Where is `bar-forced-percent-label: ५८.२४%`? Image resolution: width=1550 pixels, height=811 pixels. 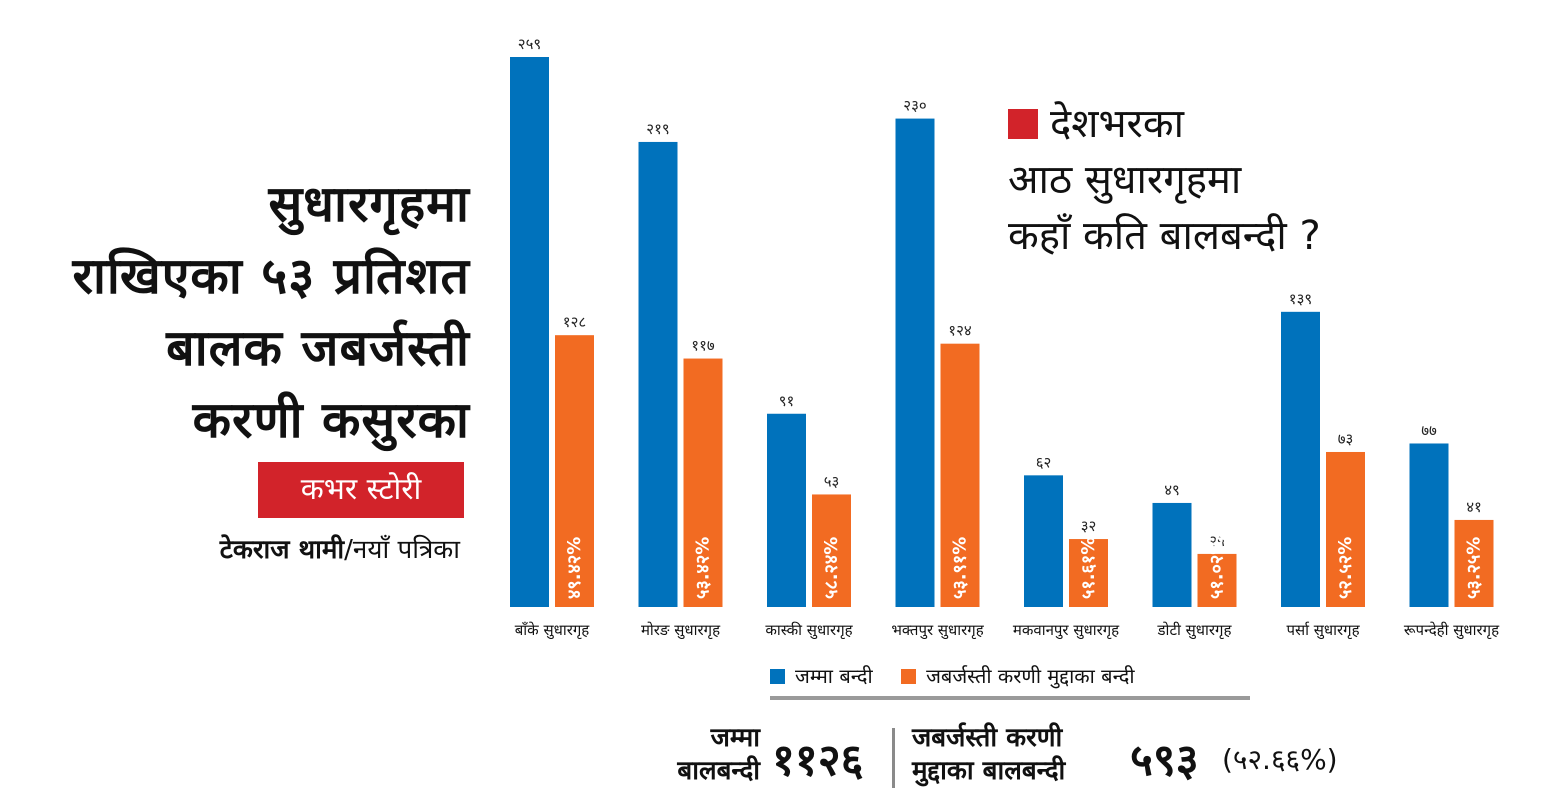
bar-forced-percent-label: ५८.२४% is located at coordinates (831, 568).